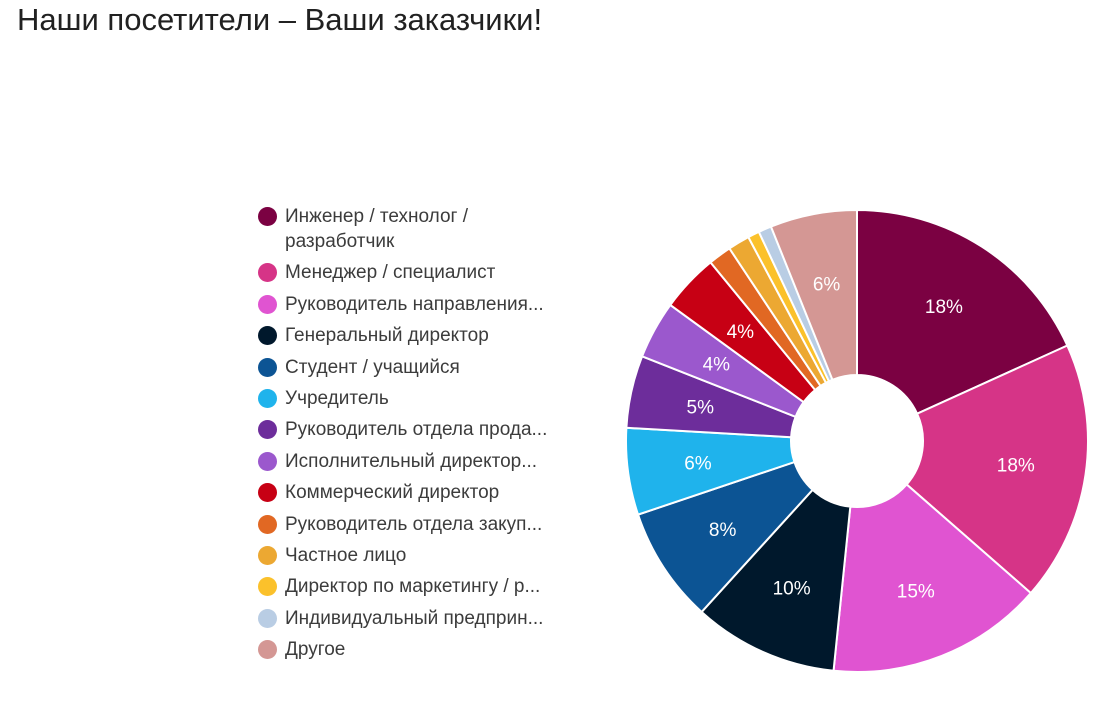 This screenshot has height=716, width=1104. I want to click on slice-label: 8%, so click(723, 530).